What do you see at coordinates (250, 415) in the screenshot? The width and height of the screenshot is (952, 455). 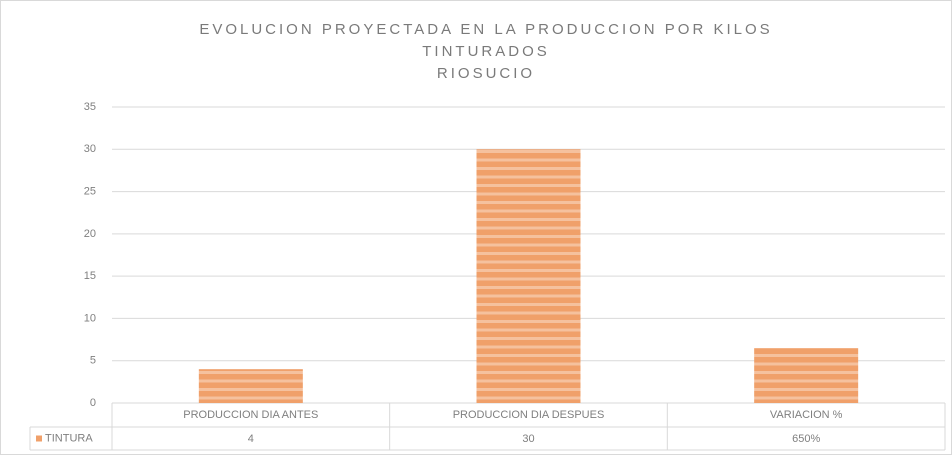 I see `x-tick-label: PRODUCCION DIA ANTES` at bounding box center [250, 415].